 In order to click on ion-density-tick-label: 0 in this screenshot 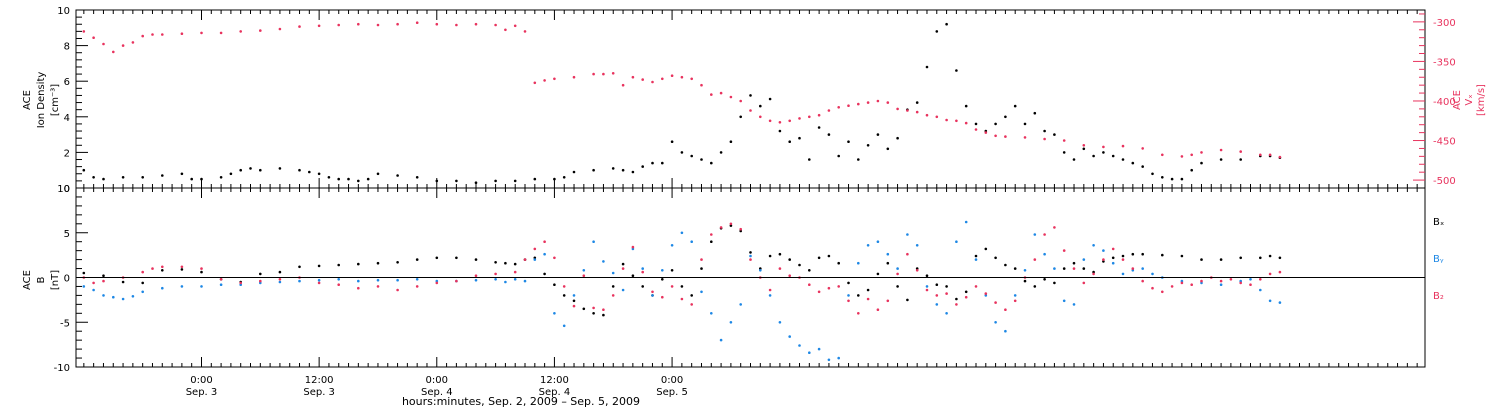, I will do `click(67, 189)`.